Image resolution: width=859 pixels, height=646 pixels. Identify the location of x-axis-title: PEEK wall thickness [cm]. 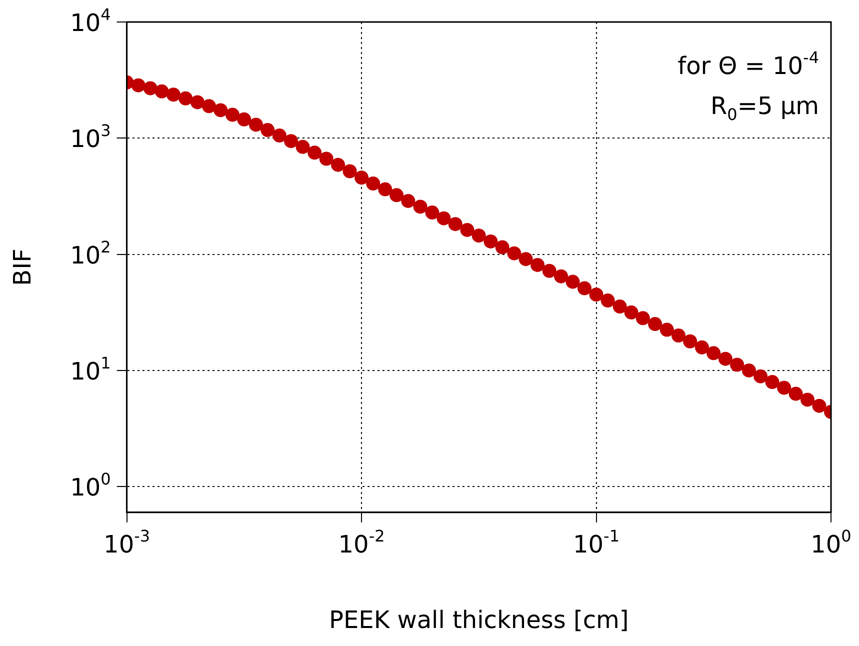
(479, 620).